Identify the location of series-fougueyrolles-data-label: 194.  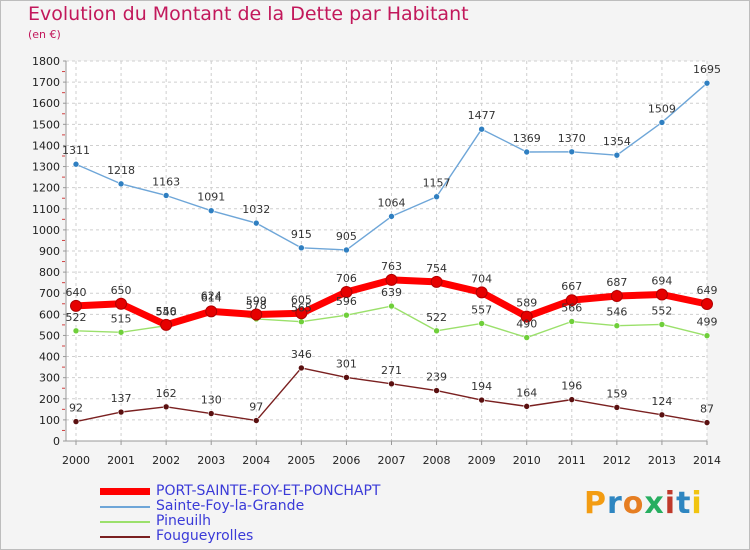
(481, 386).